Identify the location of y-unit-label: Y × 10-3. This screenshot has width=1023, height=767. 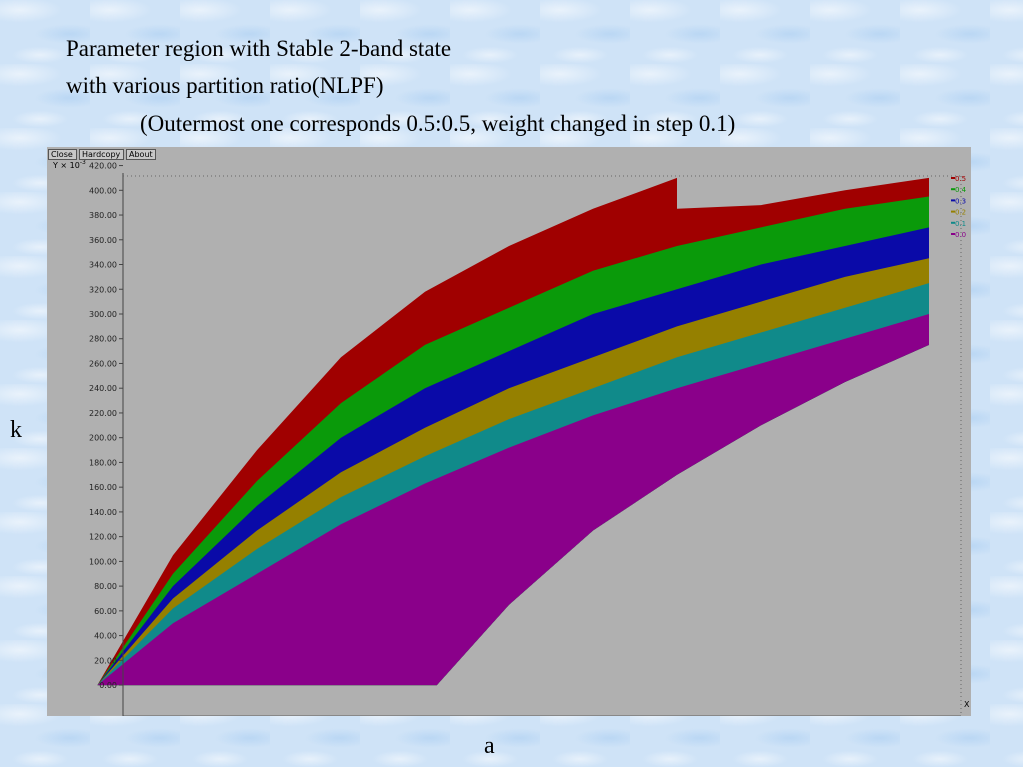
(69, 164).